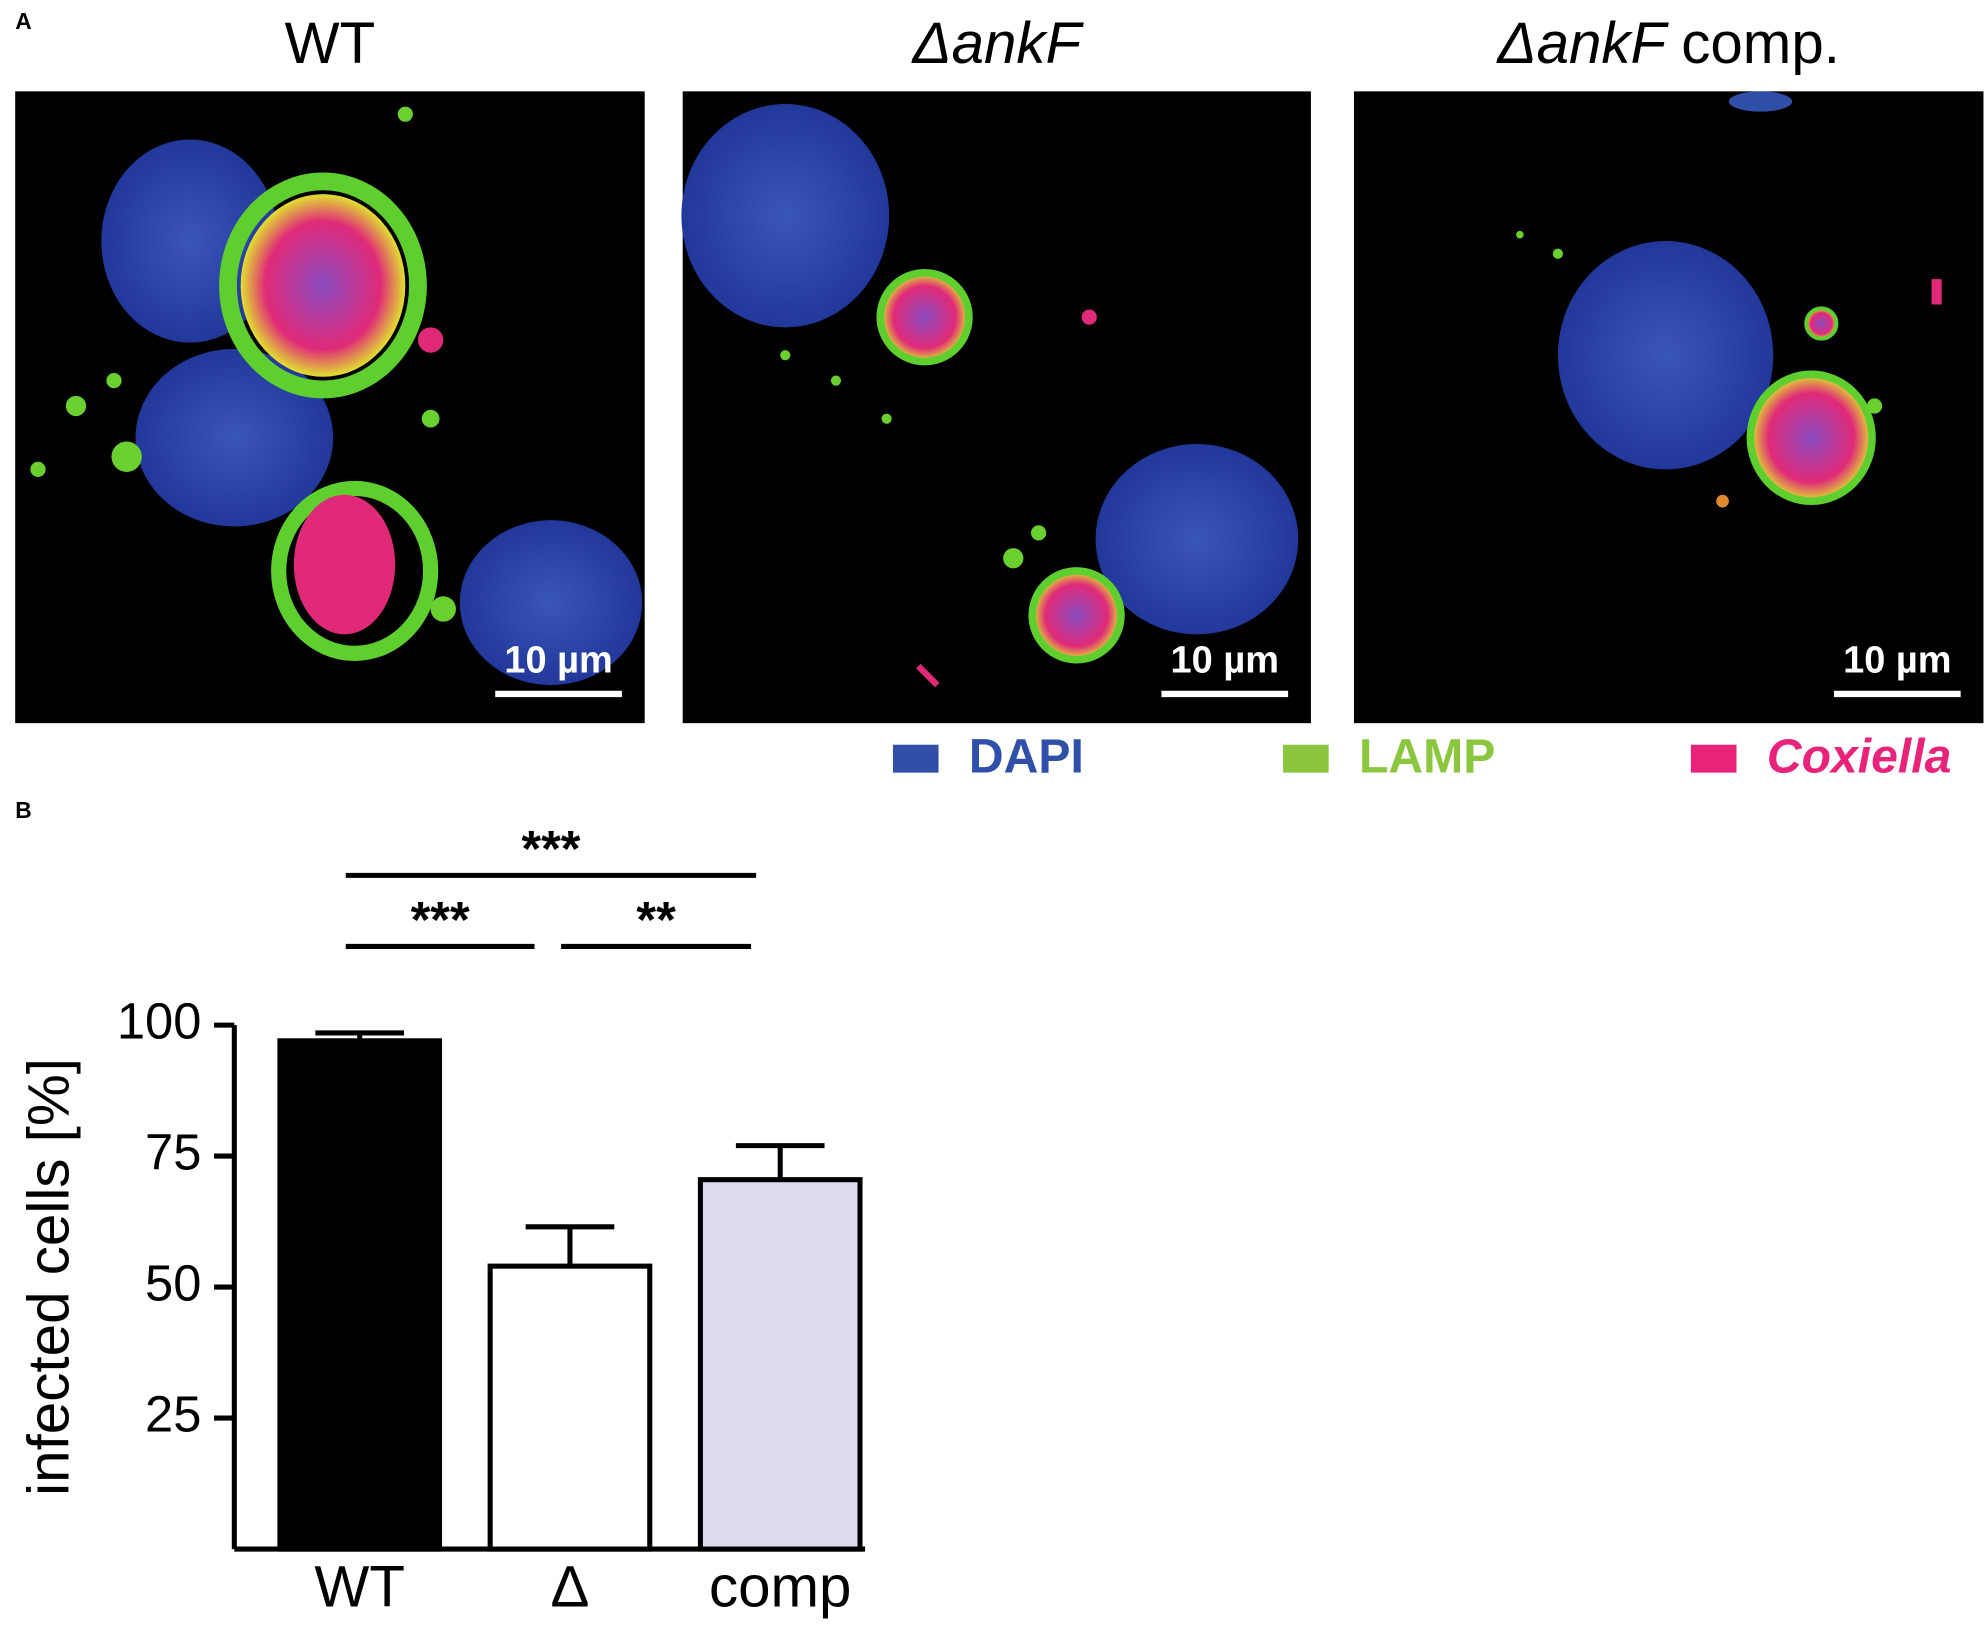  What do you see at coordinates (1427, 757) in the screenshot?
I see `legend-label: LAMP` at bounding box center [1427, 757].